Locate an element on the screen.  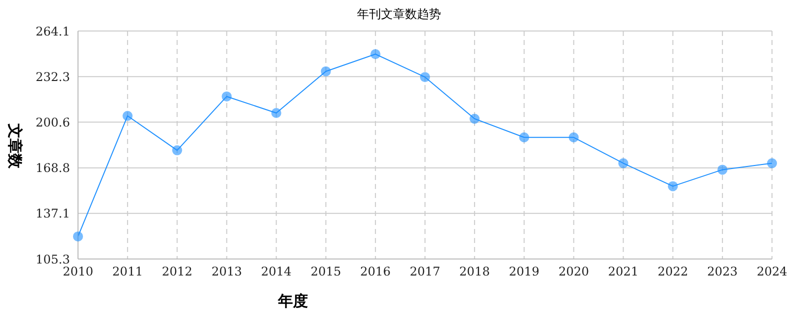
x-tick-label: 2015 is located at coordinates (326, 271).